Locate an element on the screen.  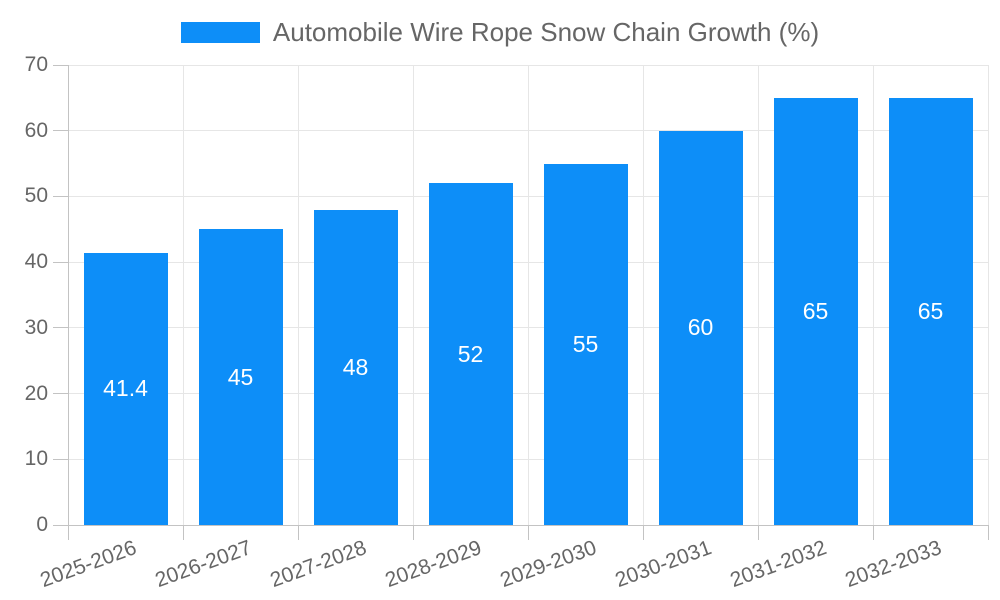
y-axis-label: 60 is located at coordinates (36, 130).